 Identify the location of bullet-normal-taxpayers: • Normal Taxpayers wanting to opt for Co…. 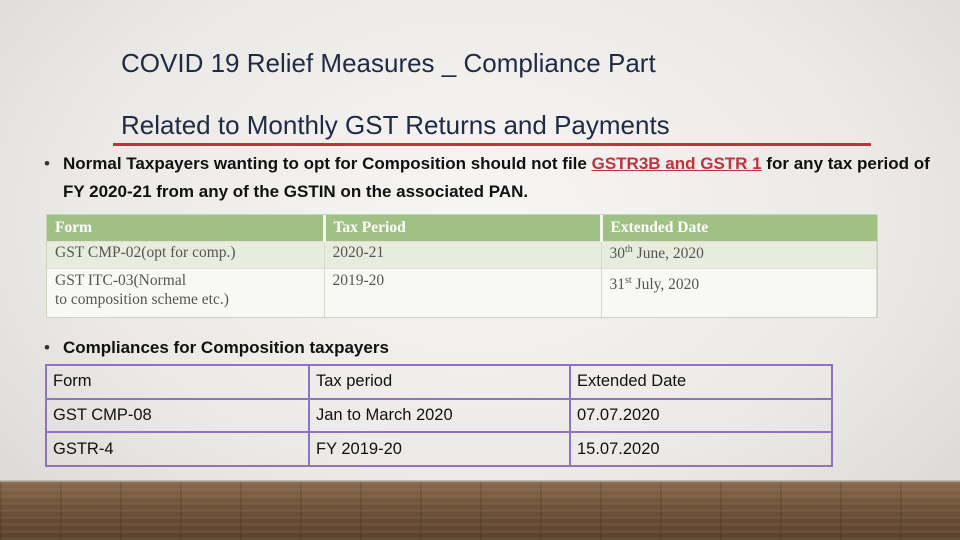
(489, 178).